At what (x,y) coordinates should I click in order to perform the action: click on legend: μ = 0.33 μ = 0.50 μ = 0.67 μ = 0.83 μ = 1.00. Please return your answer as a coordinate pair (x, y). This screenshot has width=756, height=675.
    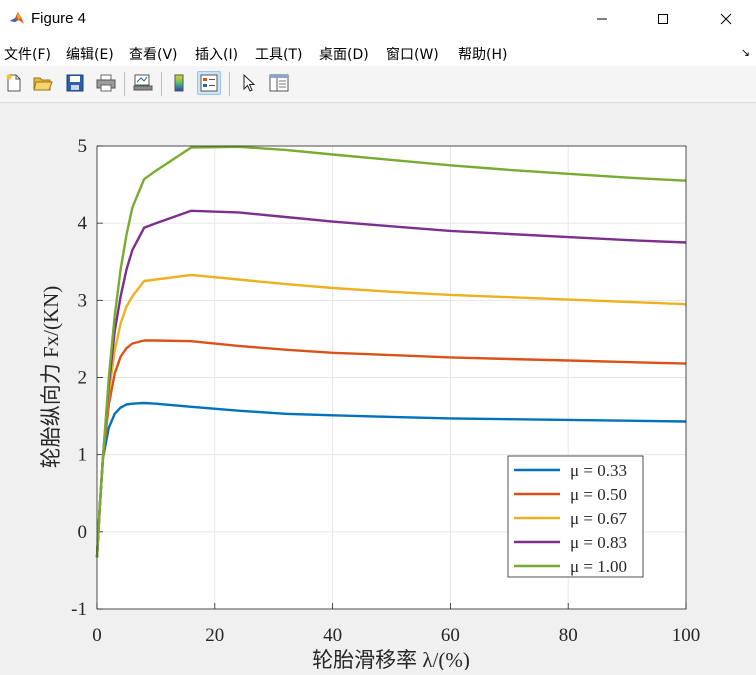
    Looking at the image, I should click on (575, 516).